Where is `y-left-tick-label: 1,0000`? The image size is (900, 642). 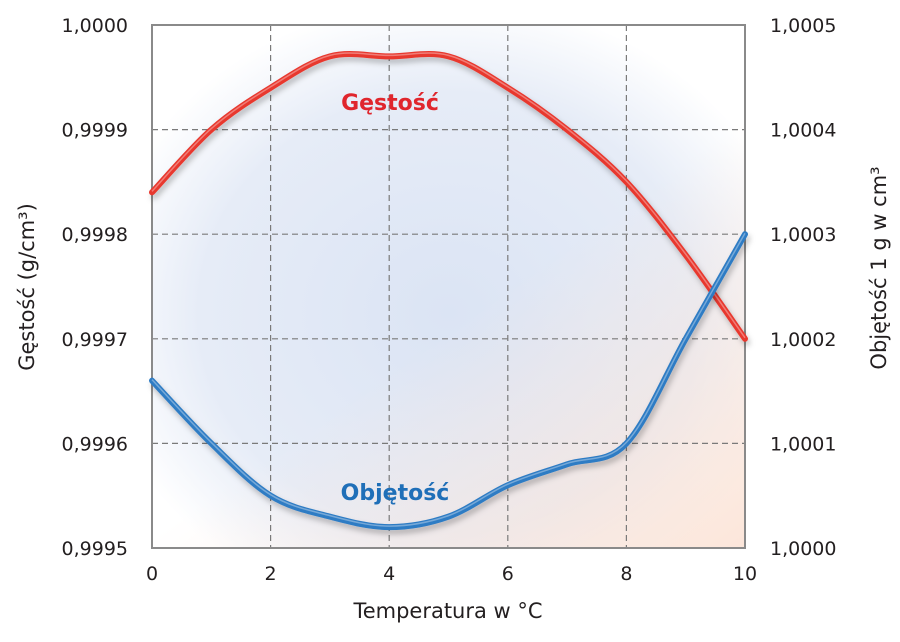 y-left-tick-label: 1,0000 is located at coordinates (95, 26).